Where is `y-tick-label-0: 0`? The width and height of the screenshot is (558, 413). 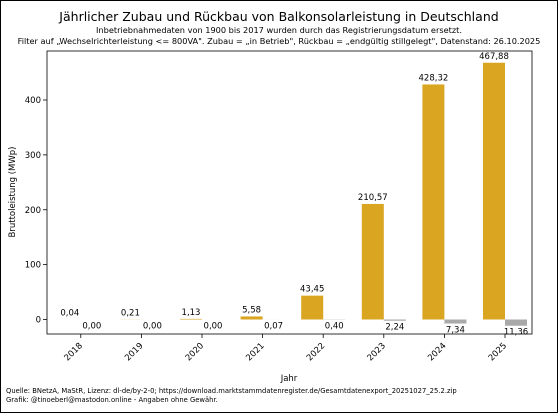
y-tick-label-0: 0 is located at coordinates (38, 321).